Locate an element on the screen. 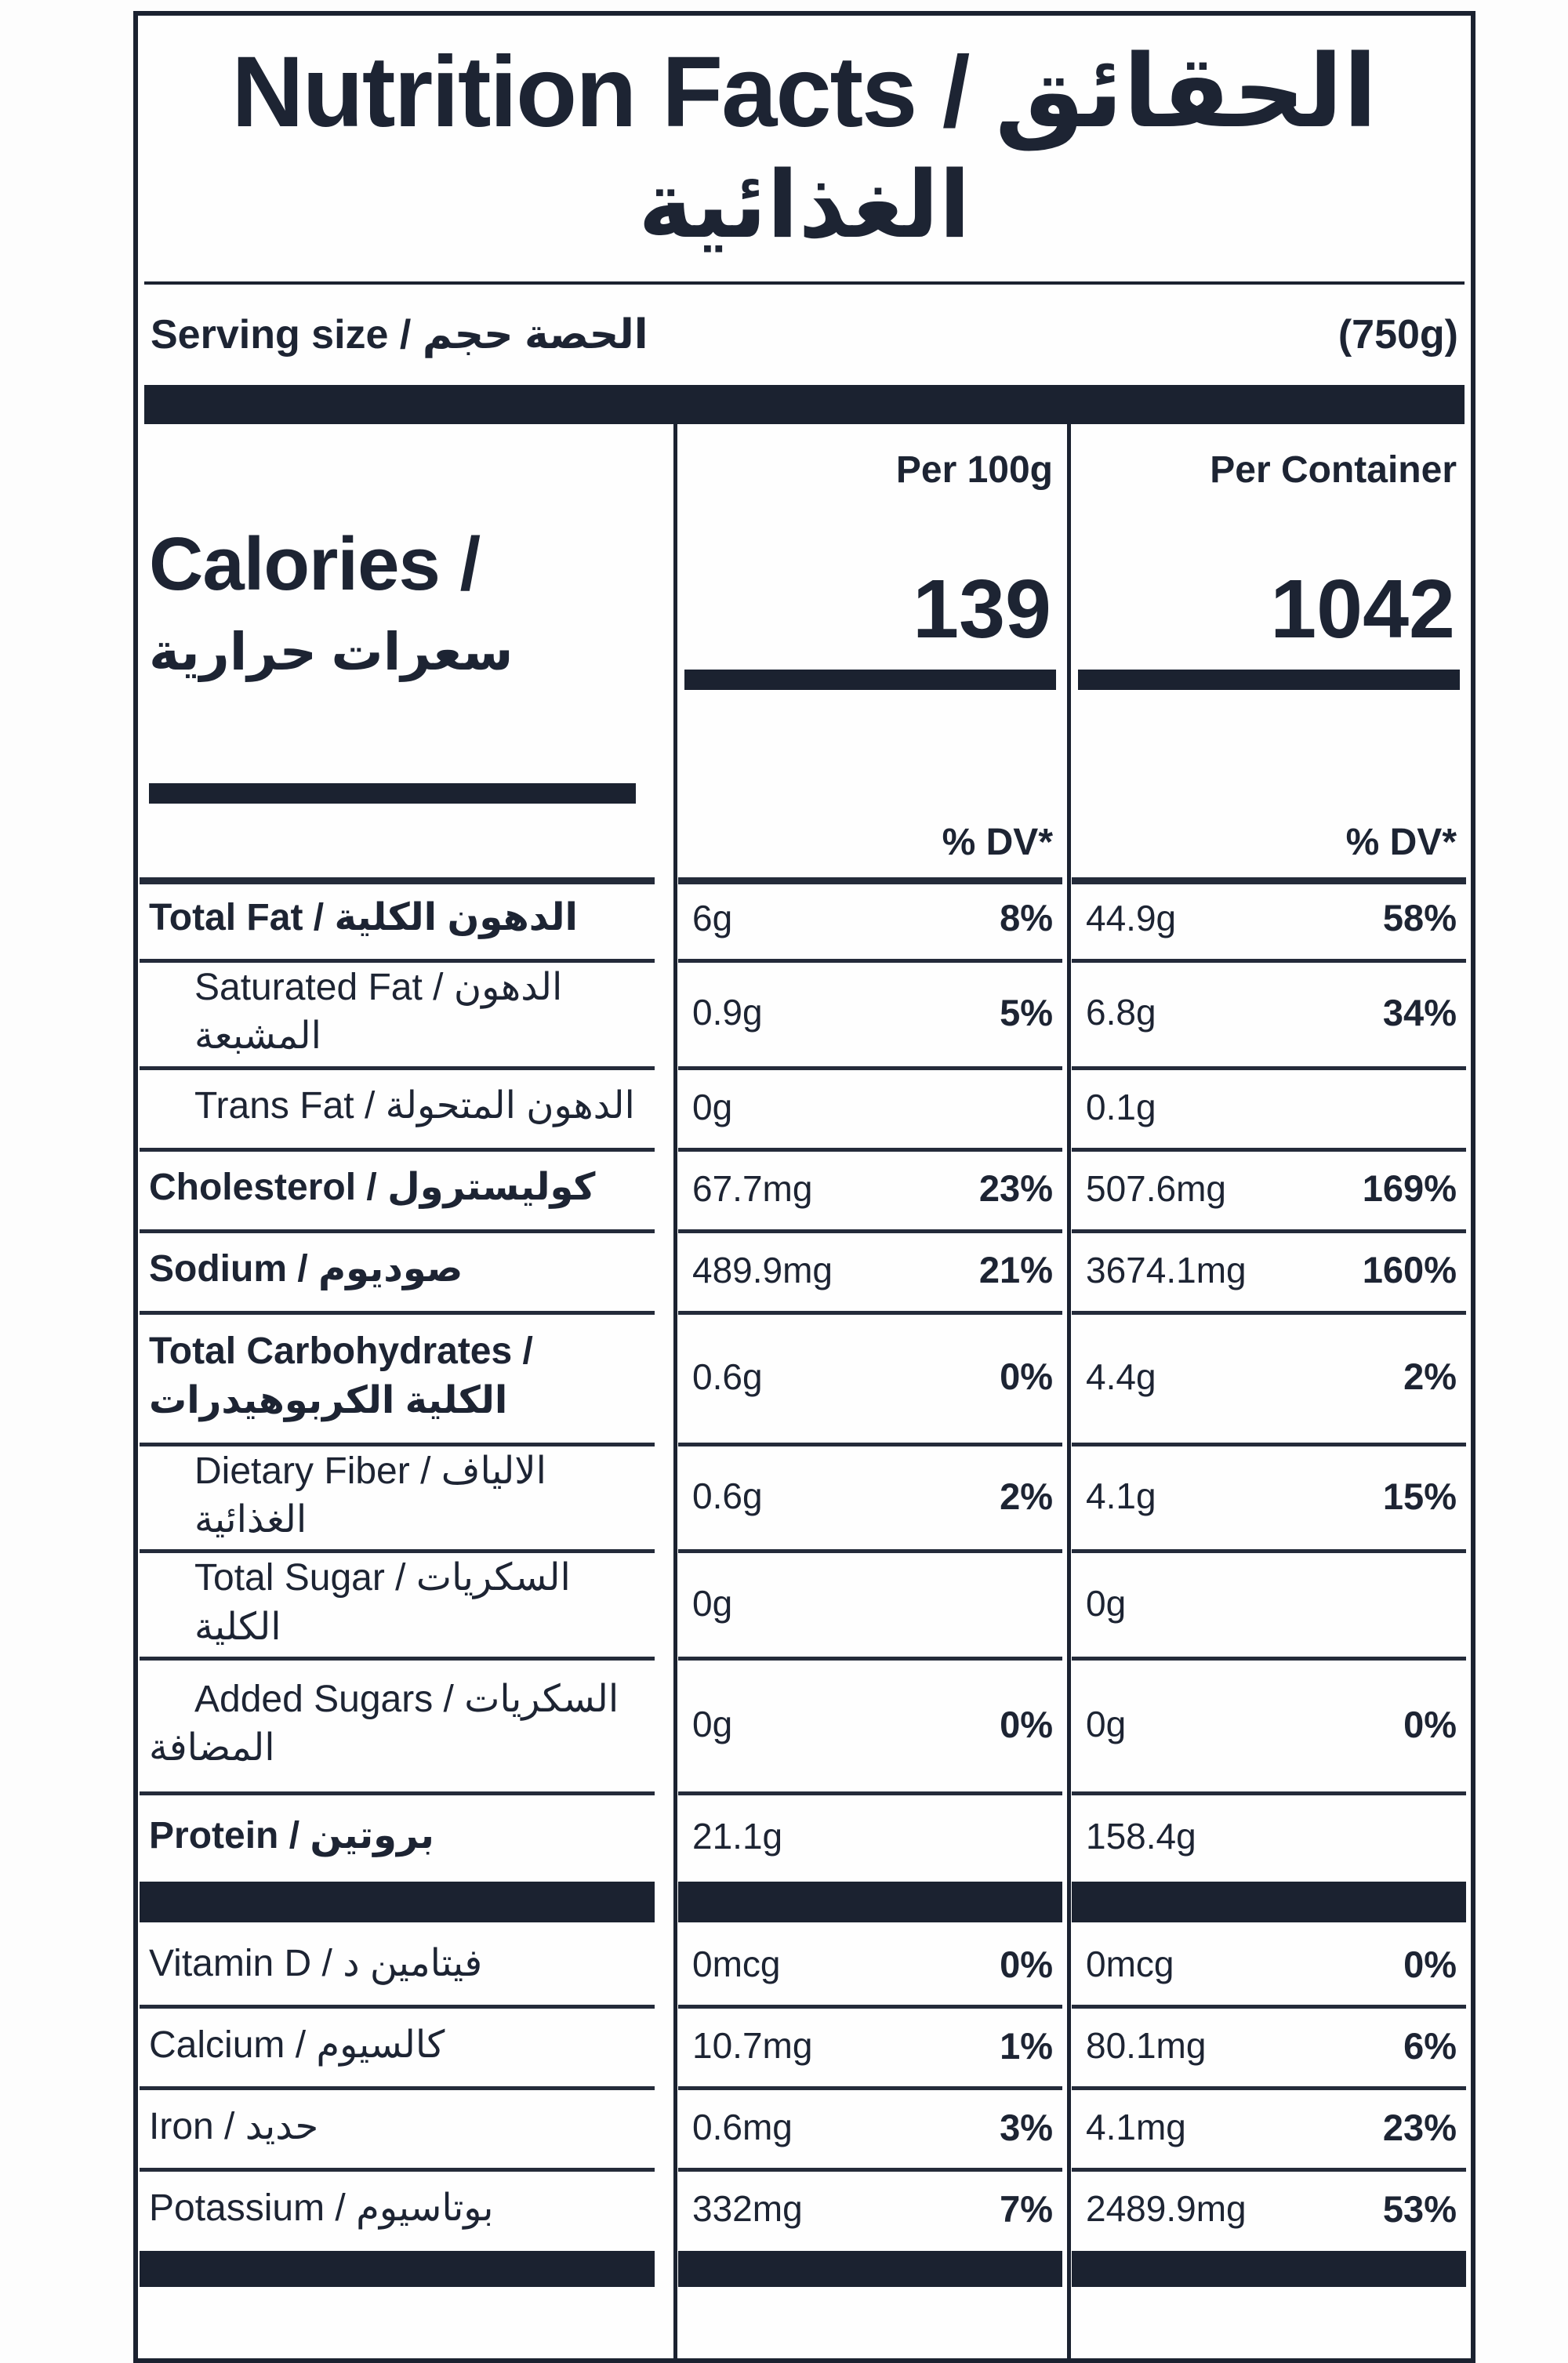 This screenshot has width=1568, height=2363. dv-per-100g: 23% is located at coordinates (1015, 1188).